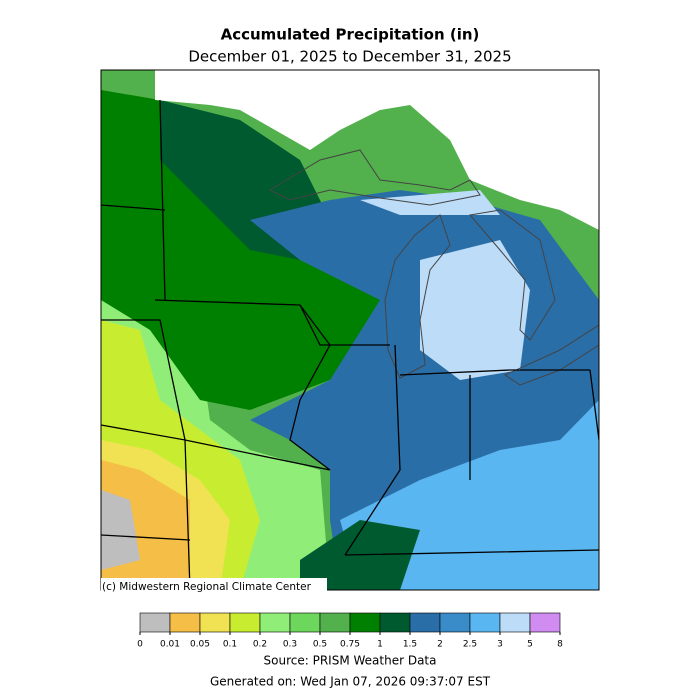 This screenshot has width=700, height=700. I want to click on colorbar: 0 0.01 0.05 0.1 0.2 0.3 0.5 0.75 1 1.5 2 2.5 3 5 8, so click(350, 631).